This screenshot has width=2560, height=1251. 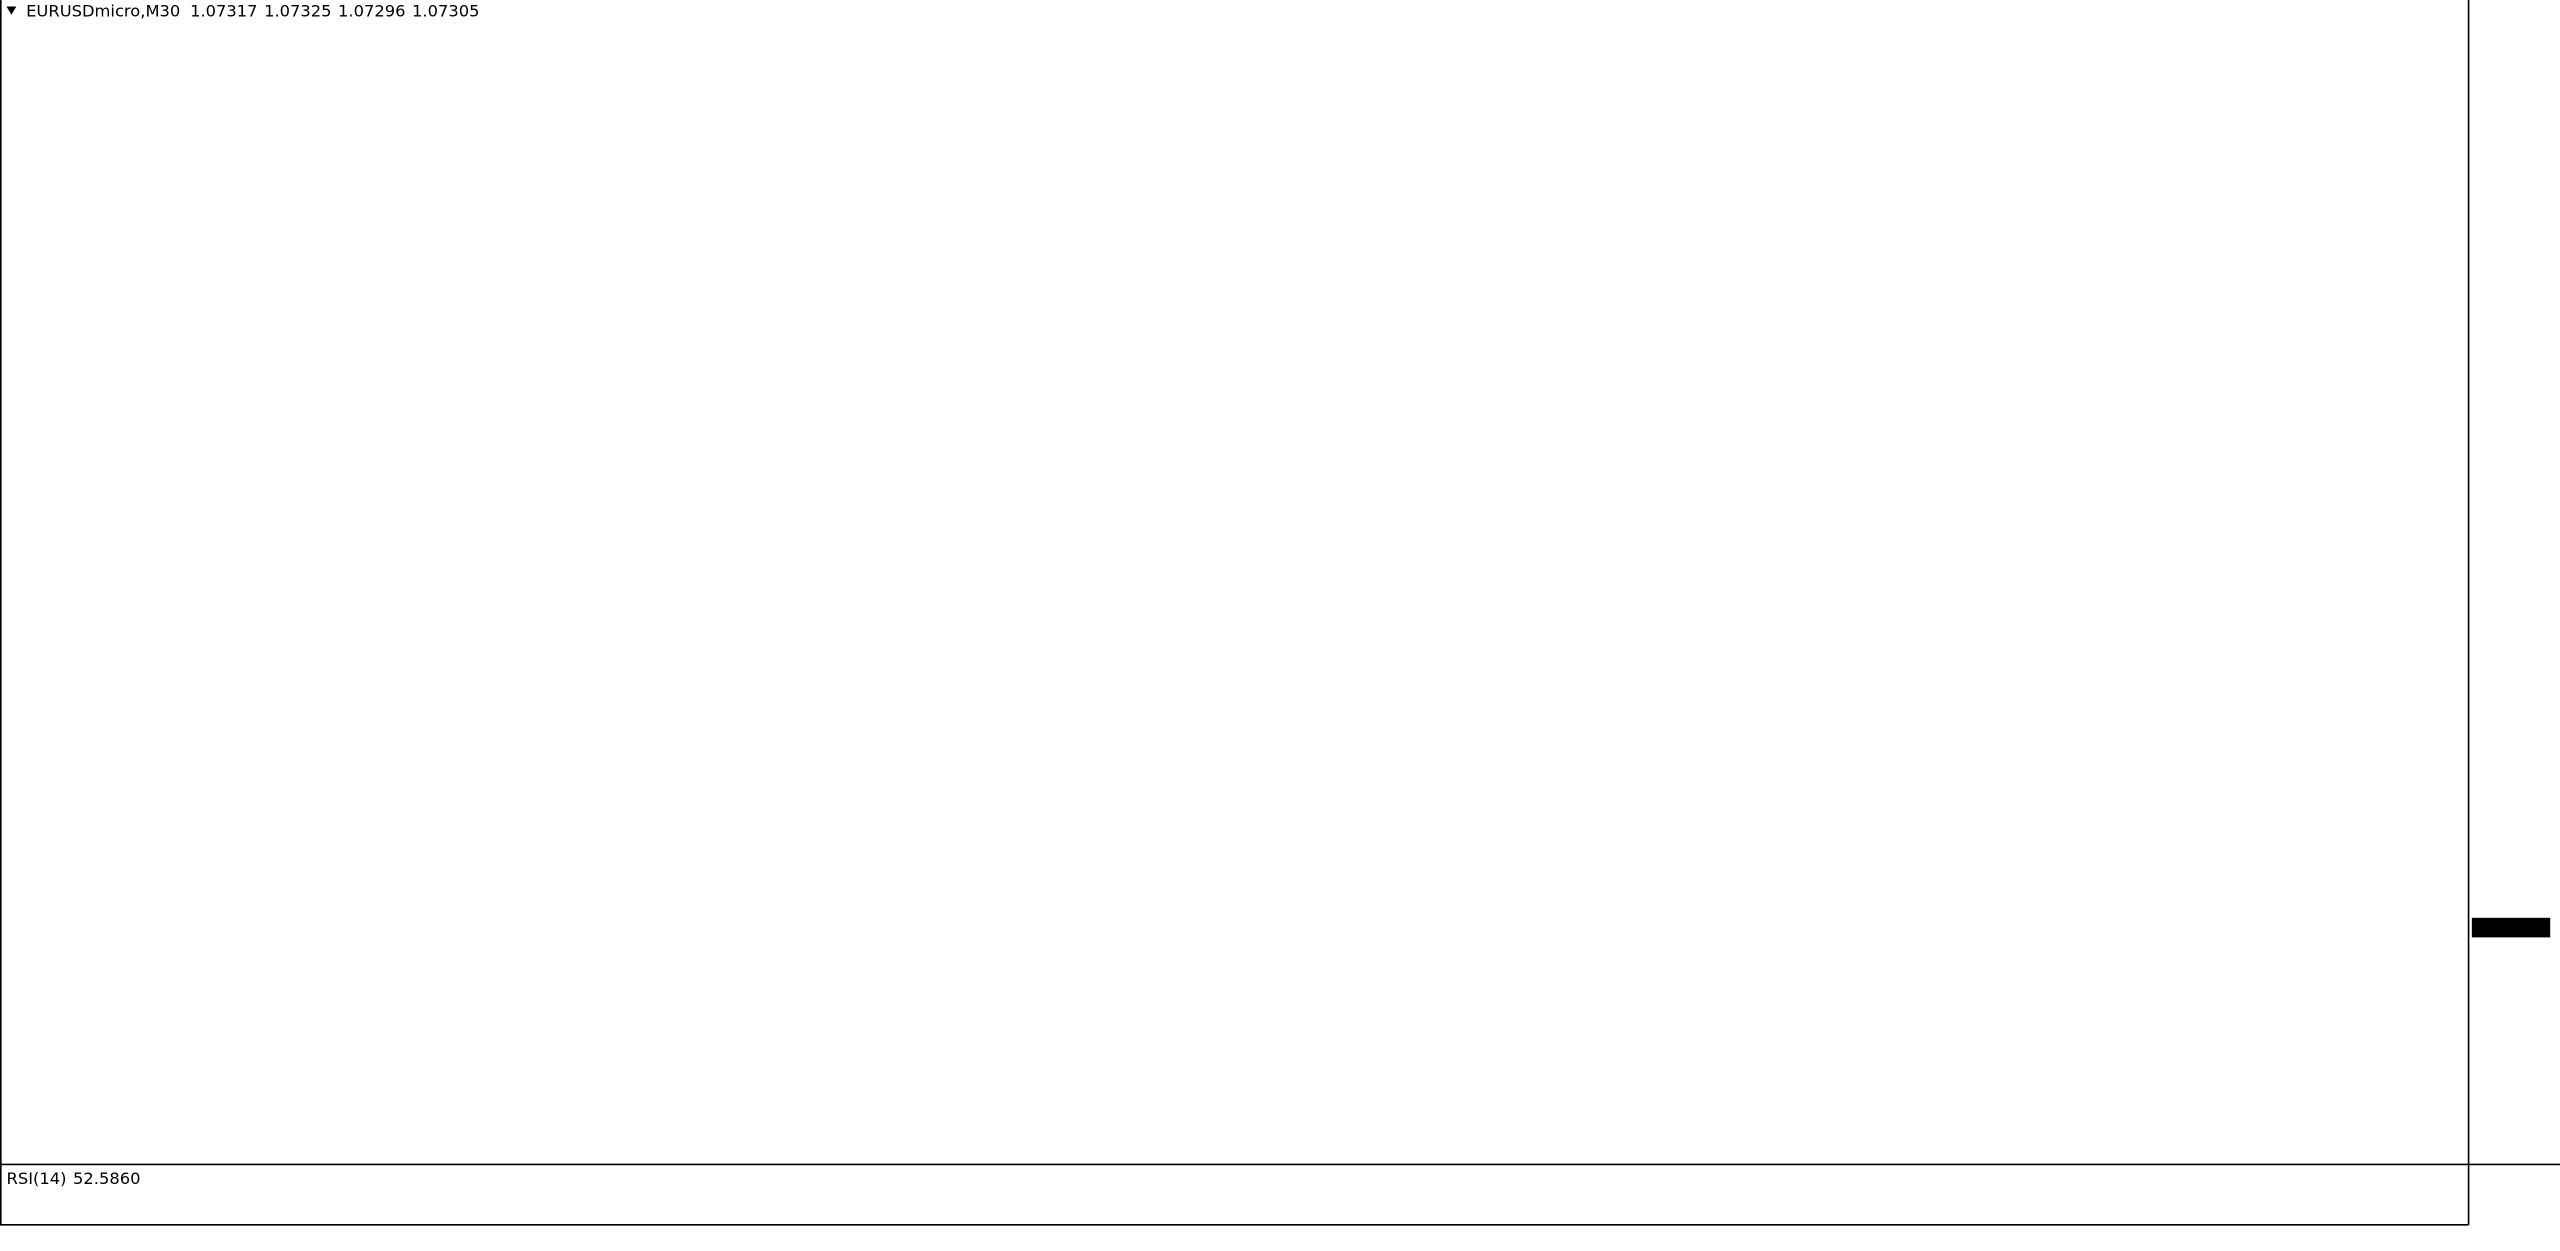 What do you see at coordinates (297, 10) in the screenshot?
I see `high: 1.07325` at bounding box center [297, 10].